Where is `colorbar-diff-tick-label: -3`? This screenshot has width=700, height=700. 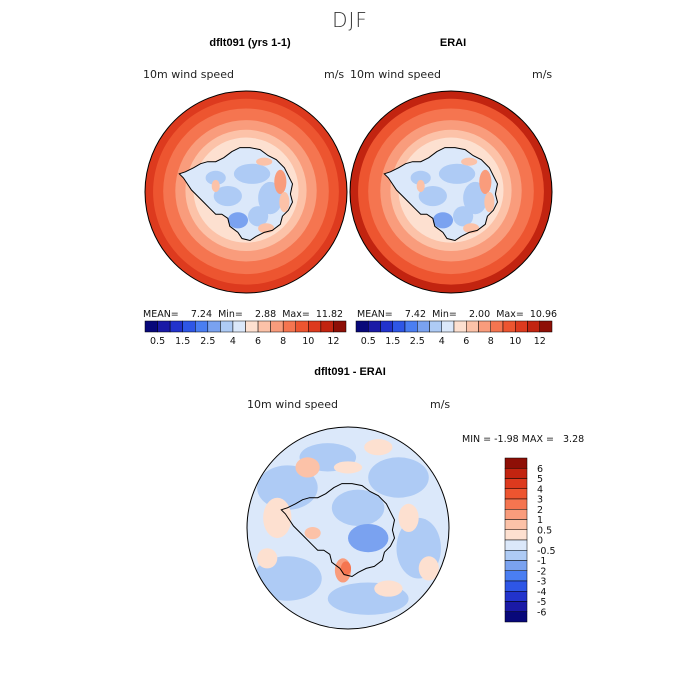
colorbar-diff-tick-label: -3 is located at coordinates (541, 582).